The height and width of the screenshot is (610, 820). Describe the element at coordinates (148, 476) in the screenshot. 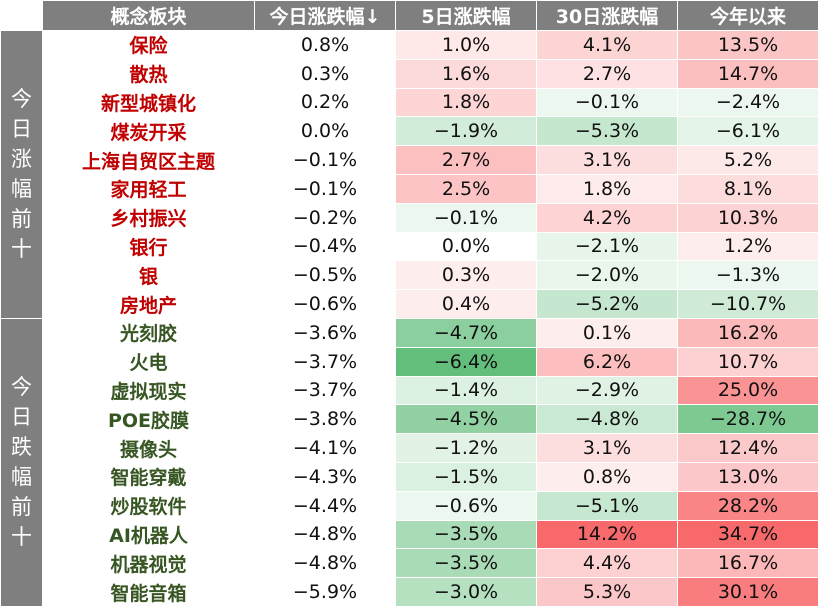

I see `sector-name-cell: 智能穿戴` at that location.